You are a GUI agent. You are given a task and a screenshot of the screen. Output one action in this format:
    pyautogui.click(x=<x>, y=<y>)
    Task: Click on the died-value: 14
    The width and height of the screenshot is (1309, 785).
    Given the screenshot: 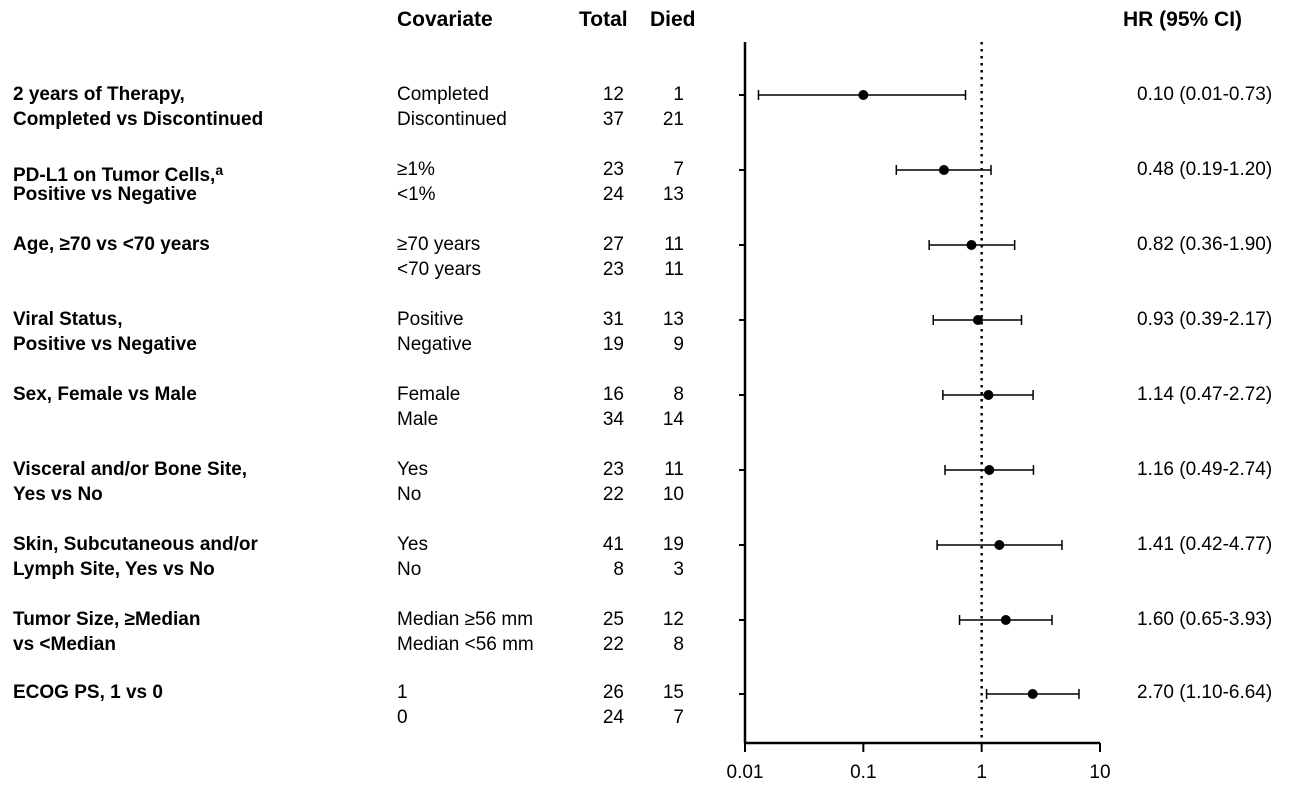 What is the action you would take?
    pyautogui.click(x=673, y=419)
    